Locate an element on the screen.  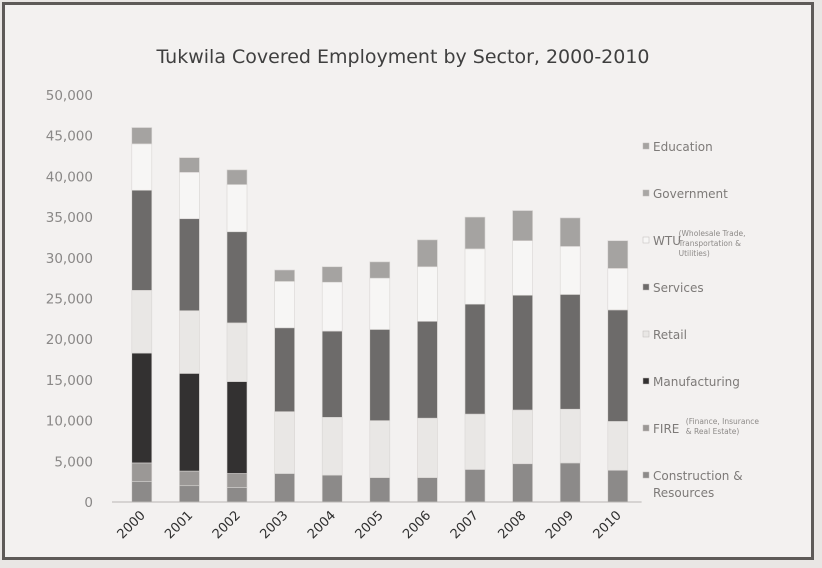
x-tick-label: 2002 is located at coordinates (227, 525).